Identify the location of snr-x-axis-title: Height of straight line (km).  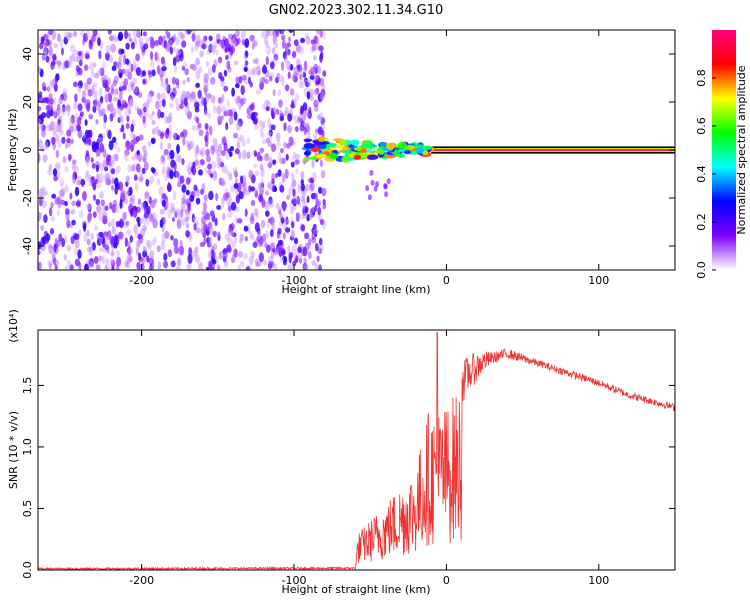
(355, 589).